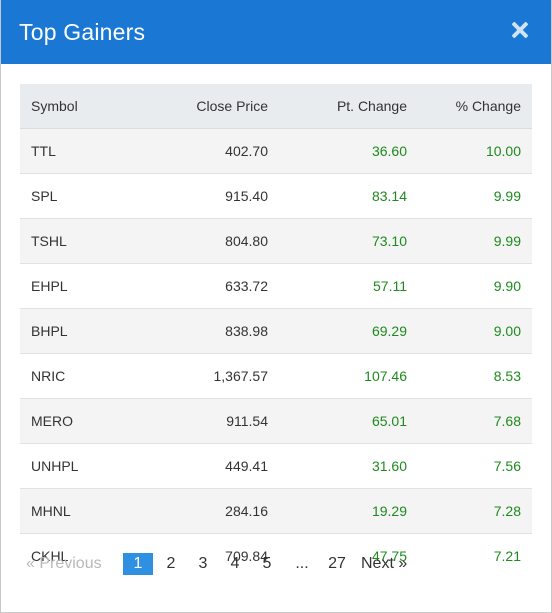 Image resolution: width=552 pixels, height=613 pixels. I want to click on close-icon, so click(520, 30).